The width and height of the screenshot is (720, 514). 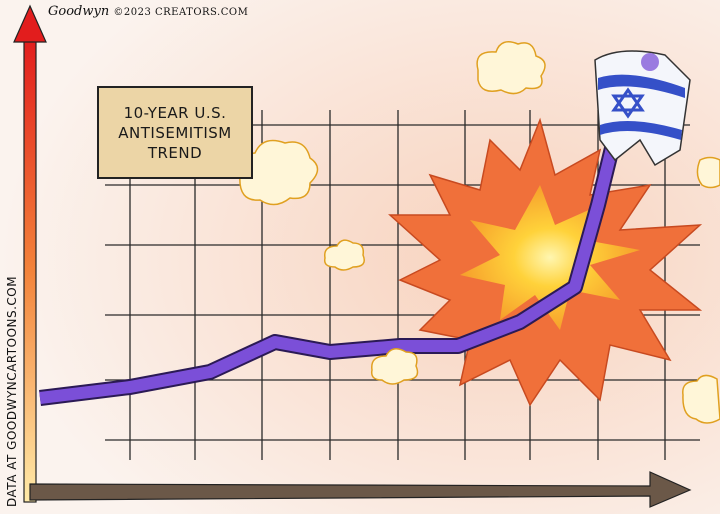 What do you see at coordinates (181, 12) in the screenshot?
I see `copyright: ©2023 CREATORS.COM` at bounding box center [181, 12].